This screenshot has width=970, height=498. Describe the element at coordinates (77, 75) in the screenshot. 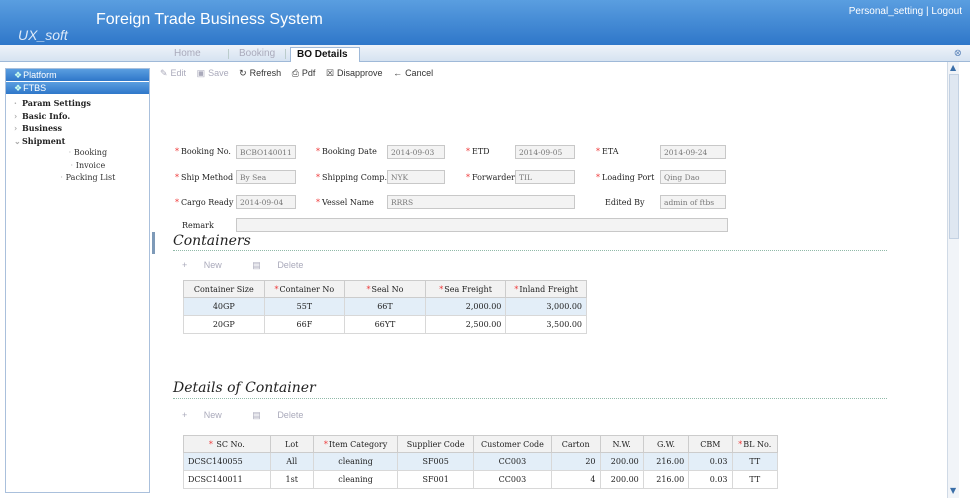

I see `sidebar-platform-header: ❖Platform` at that location.